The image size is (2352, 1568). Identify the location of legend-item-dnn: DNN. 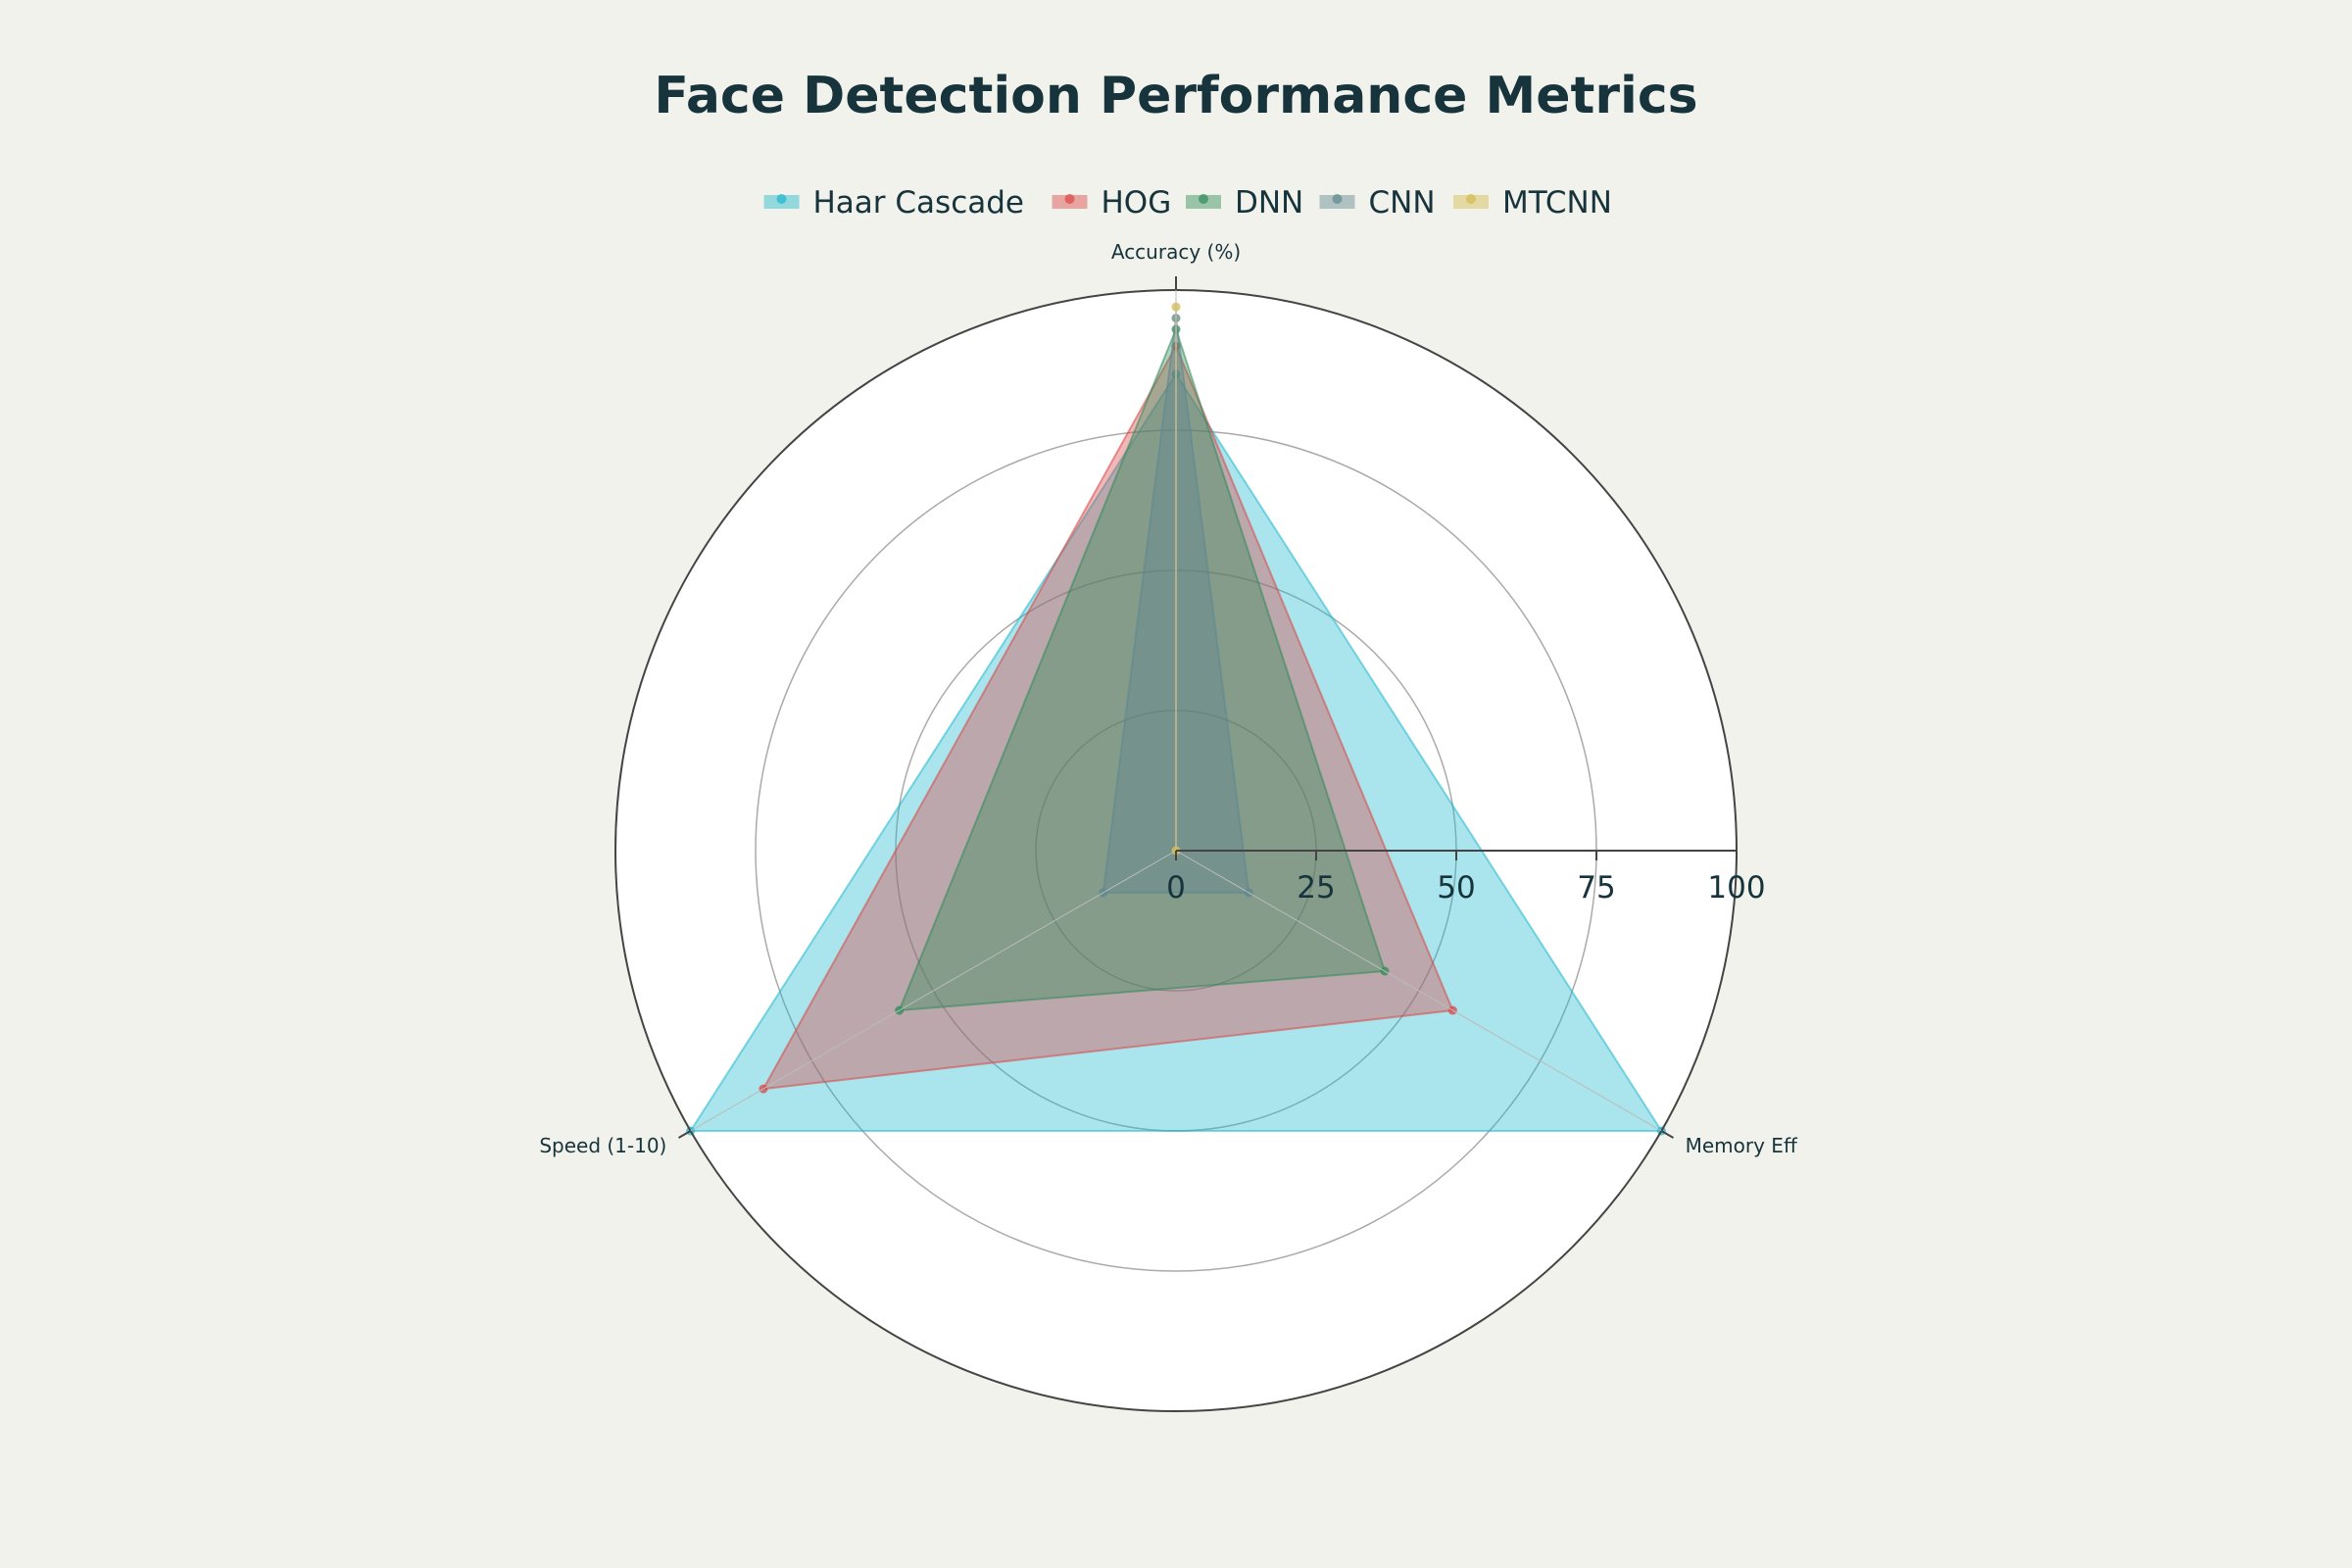
(1244, 202).